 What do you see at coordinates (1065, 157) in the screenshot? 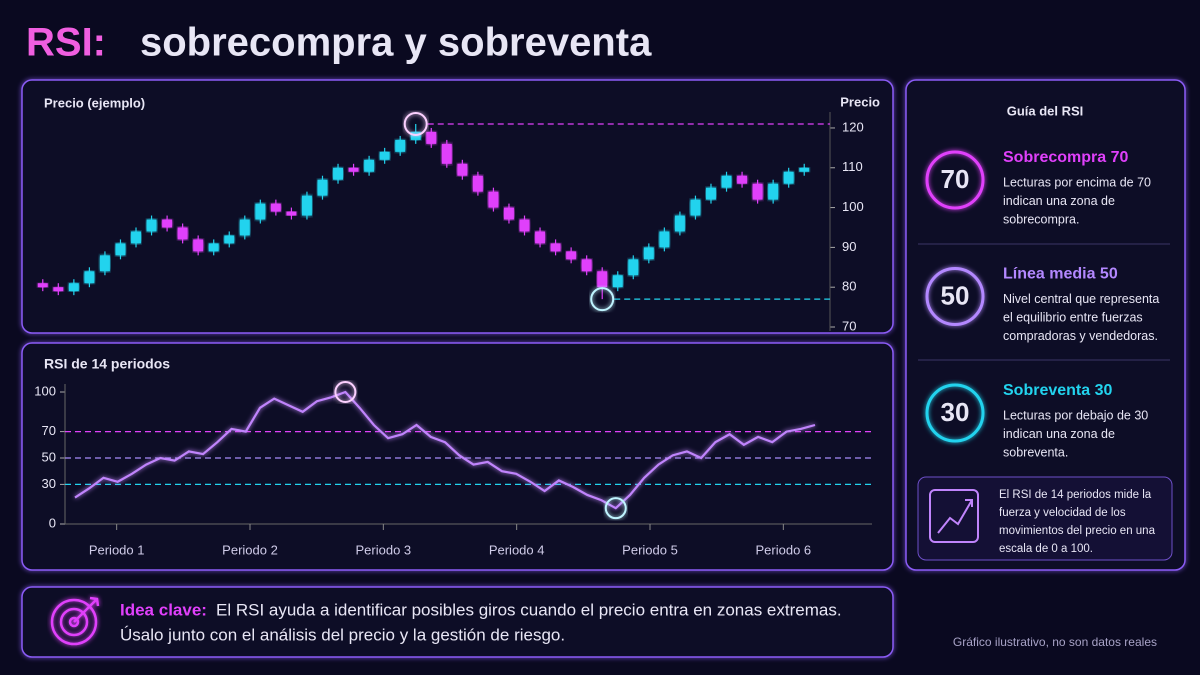
I see `item-title: Sobrecompra 70` at bounding box center [1065, 157].